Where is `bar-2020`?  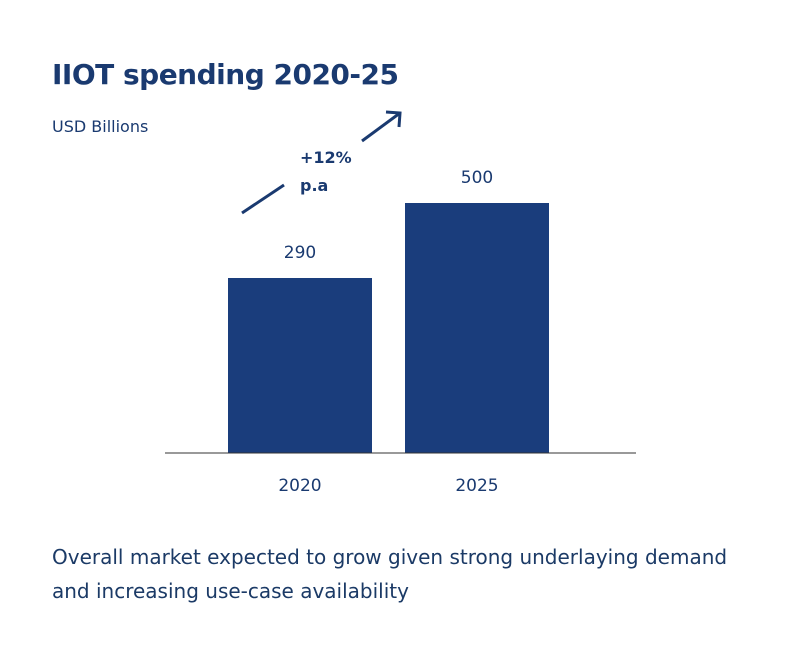
bar-2020 is located at coordinates (300, 365).